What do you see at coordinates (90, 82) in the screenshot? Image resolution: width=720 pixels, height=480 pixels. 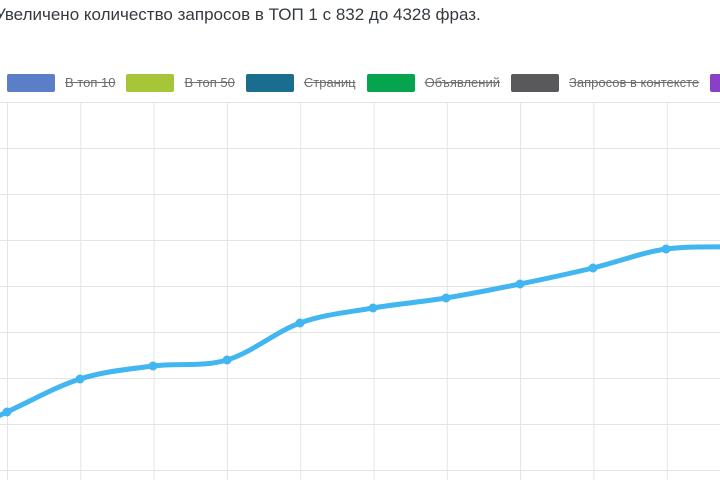 I see `legend-label: В топ 10` at bounding box center [90, 82].